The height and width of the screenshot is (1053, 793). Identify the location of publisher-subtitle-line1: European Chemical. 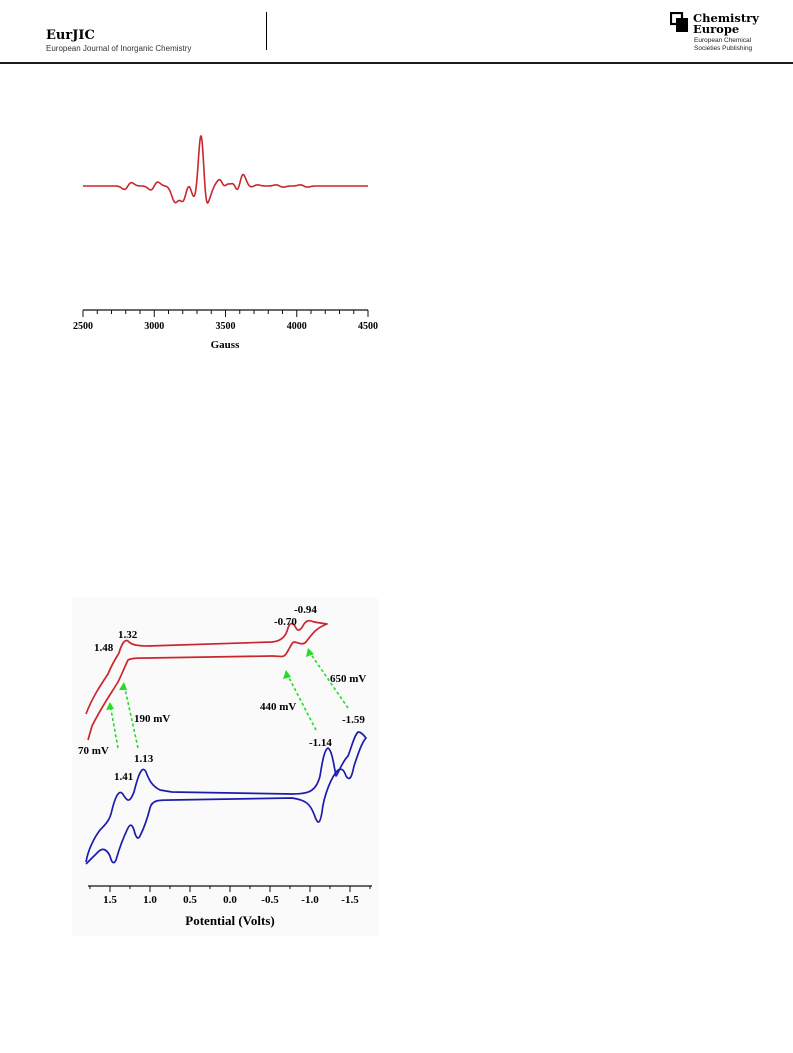
(723, 40).